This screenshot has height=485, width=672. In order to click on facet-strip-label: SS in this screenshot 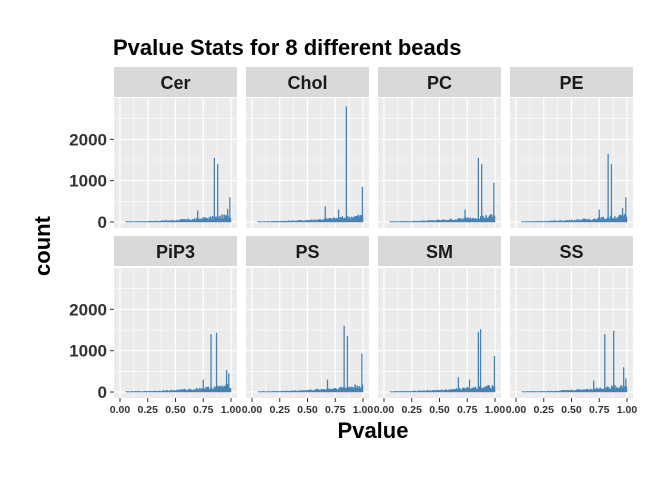, I will do `click(571, 252)`.